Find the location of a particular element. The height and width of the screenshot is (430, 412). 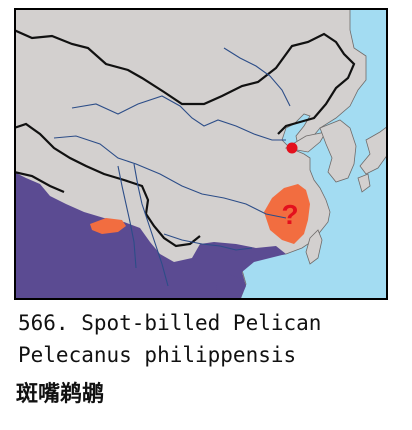

range-resident-hainan is located at coordinates (230, 287).